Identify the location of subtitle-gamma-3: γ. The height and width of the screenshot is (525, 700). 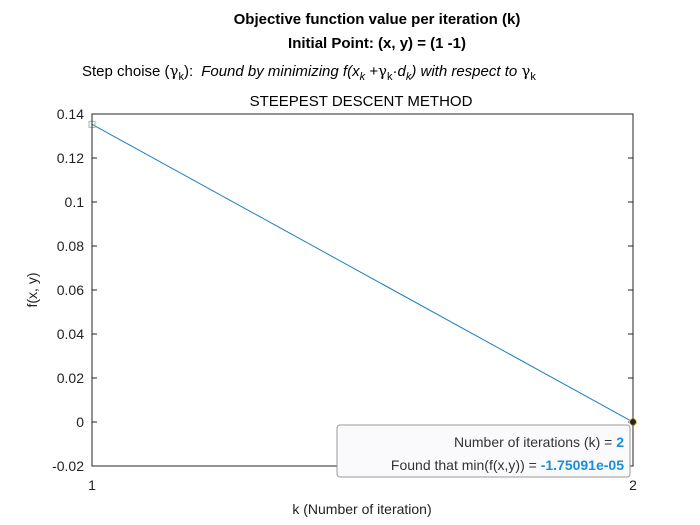
(525, 71).